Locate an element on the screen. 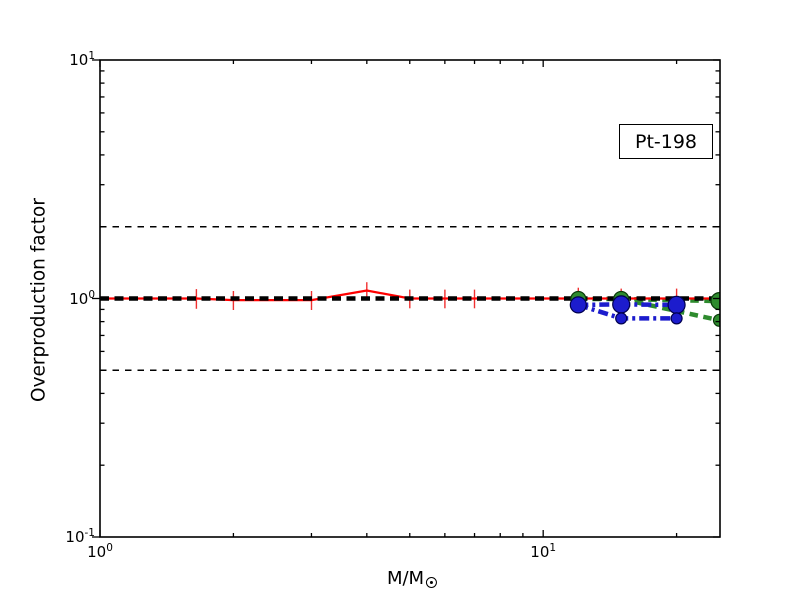 The width and height of the screenshot is (800, 600). y-axis-label: Overproduction factor is located at coordinates (39, 300).